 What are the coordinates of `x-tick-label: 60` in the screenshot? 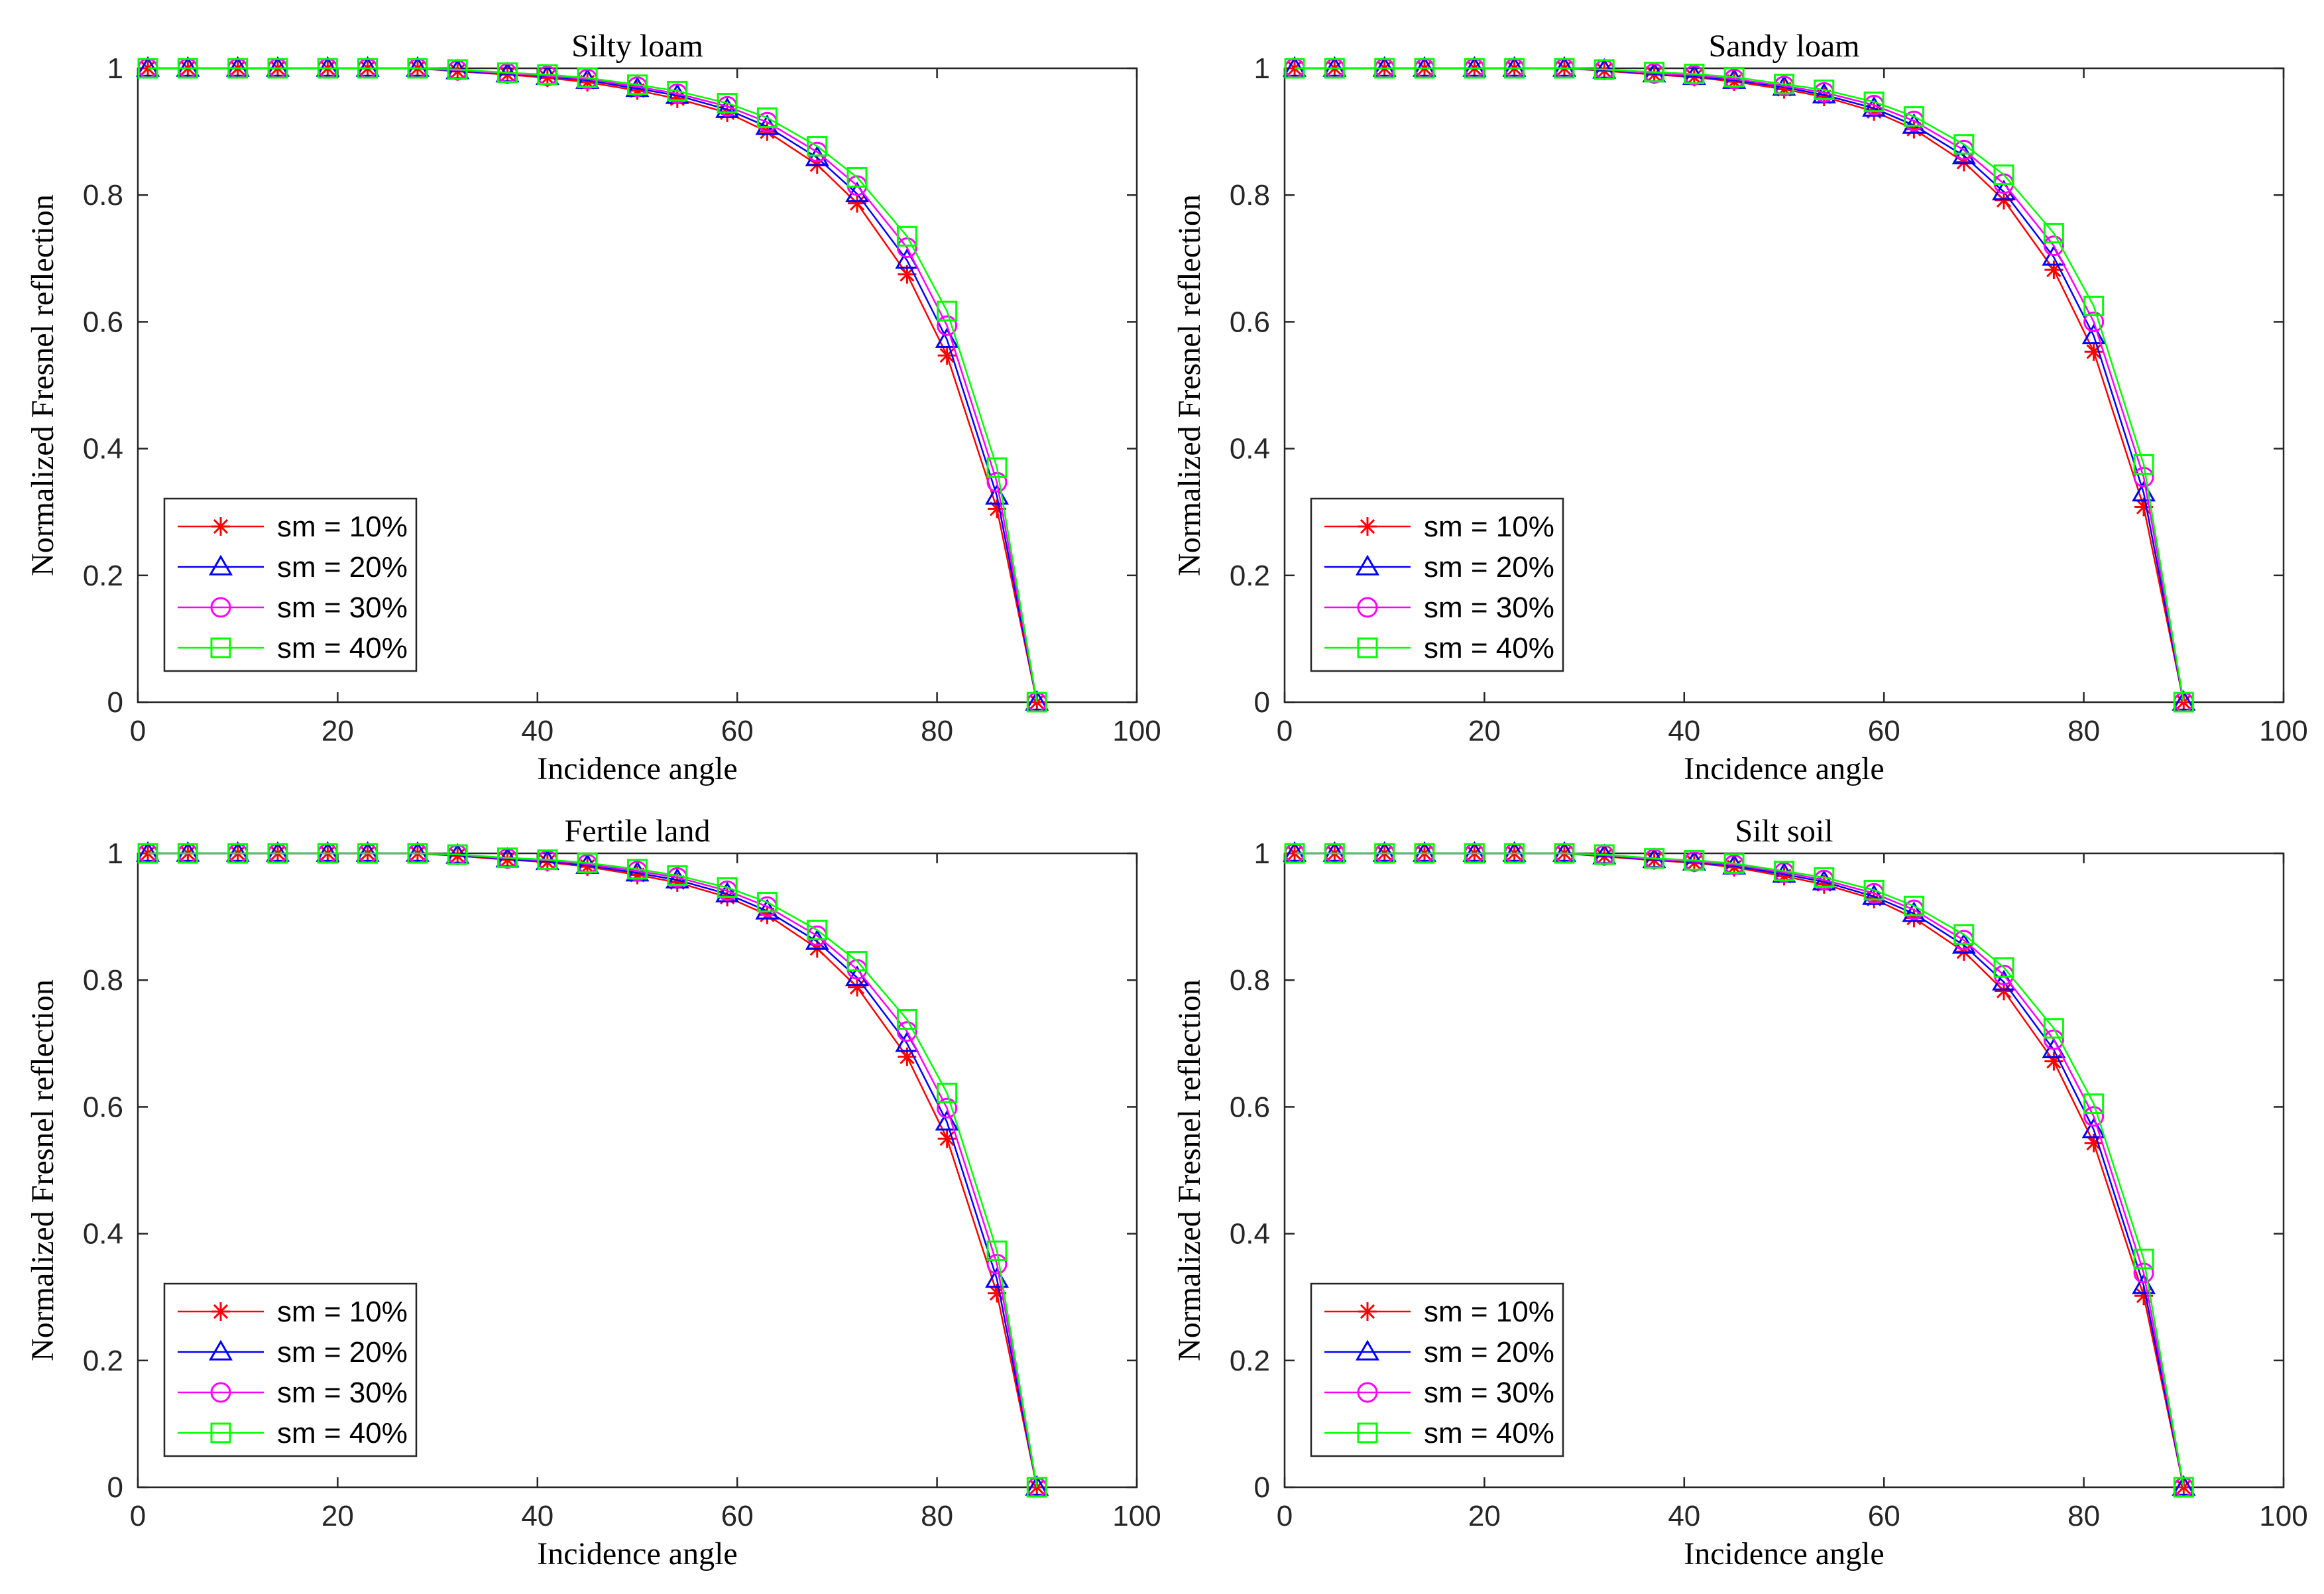 It's located at (737, 1516).